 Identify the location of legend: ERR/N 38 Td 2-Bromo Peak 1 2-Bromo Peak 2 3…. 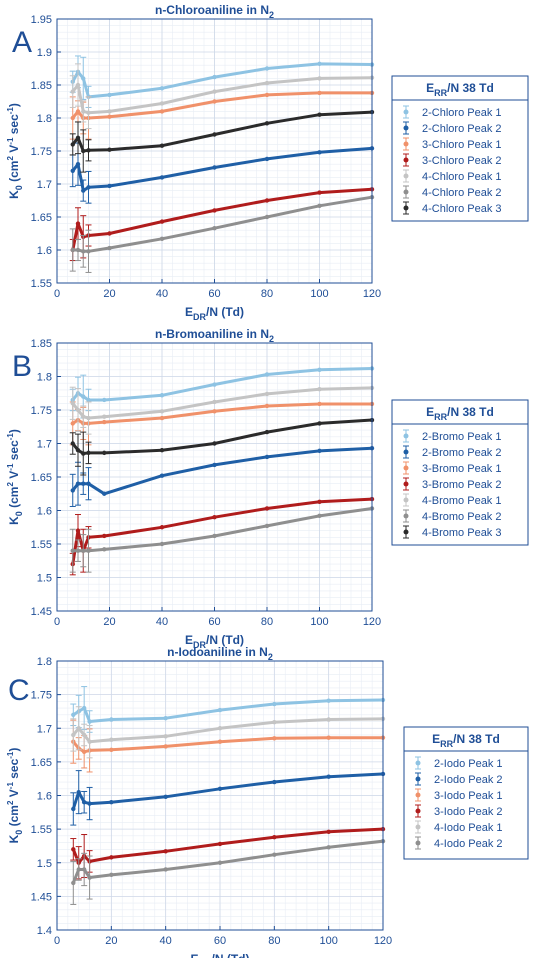
(460, 472).